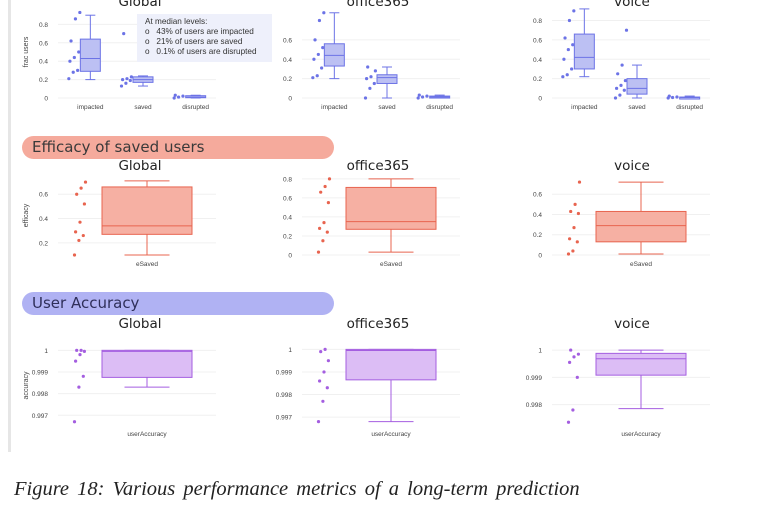 The width and height of the screenshot is (768, 512). What do you see at coordinates (439, 107) in the screenshot?
I see `x-tick-label: disrupted` at bounding box center [439, 107].